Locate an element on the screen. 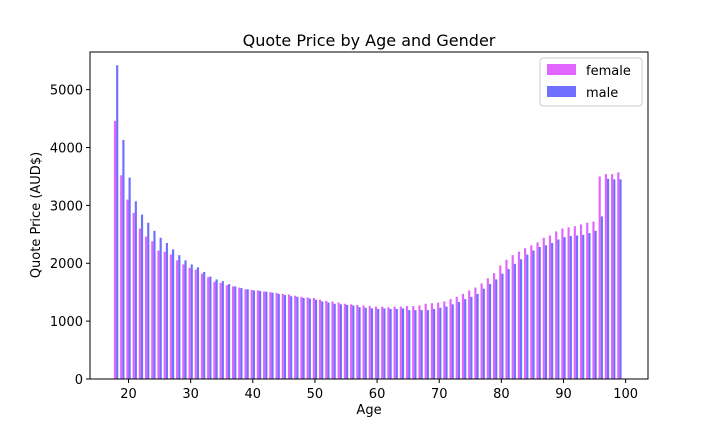 Image resolution: width=720 pixels, height=432 pixels. legend-label-male: male is located at coordinates (602, 93).